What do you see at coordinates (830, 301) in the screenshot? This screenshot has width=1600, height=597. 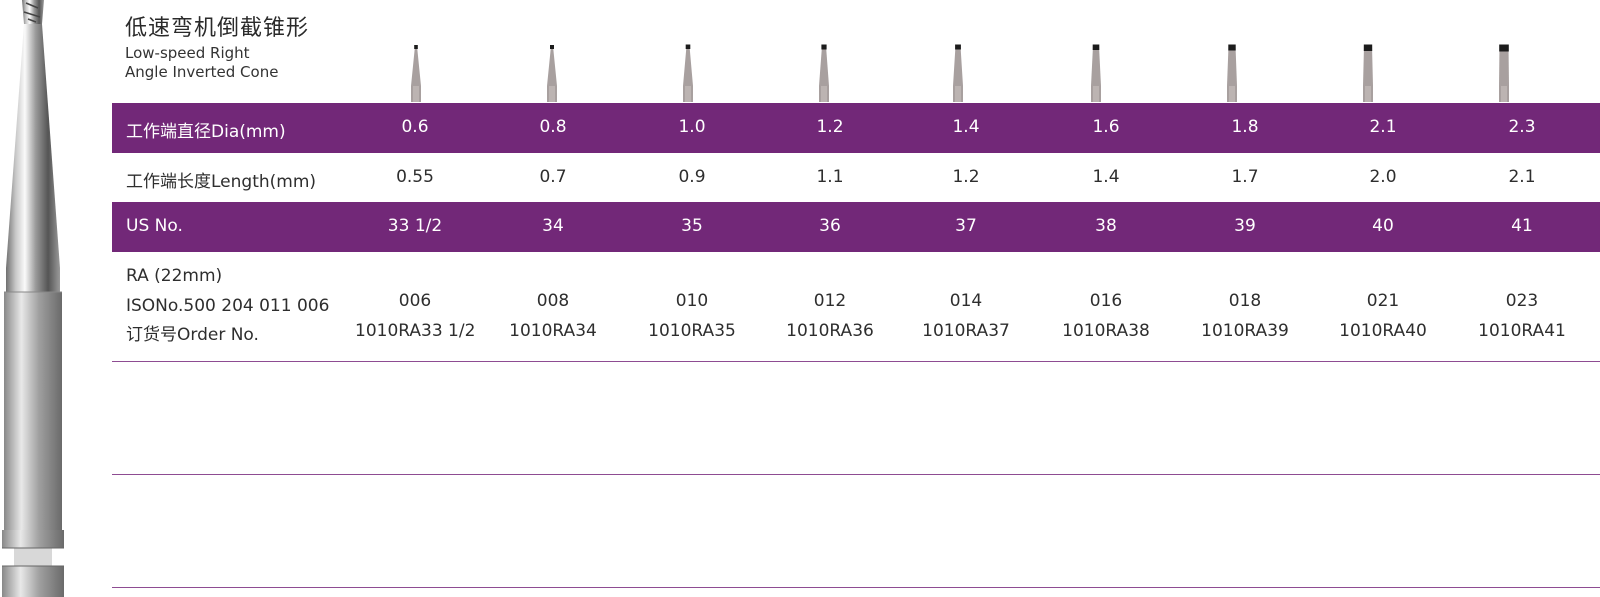 I see `iso-cell: 012` at bounding box center [830, 301].